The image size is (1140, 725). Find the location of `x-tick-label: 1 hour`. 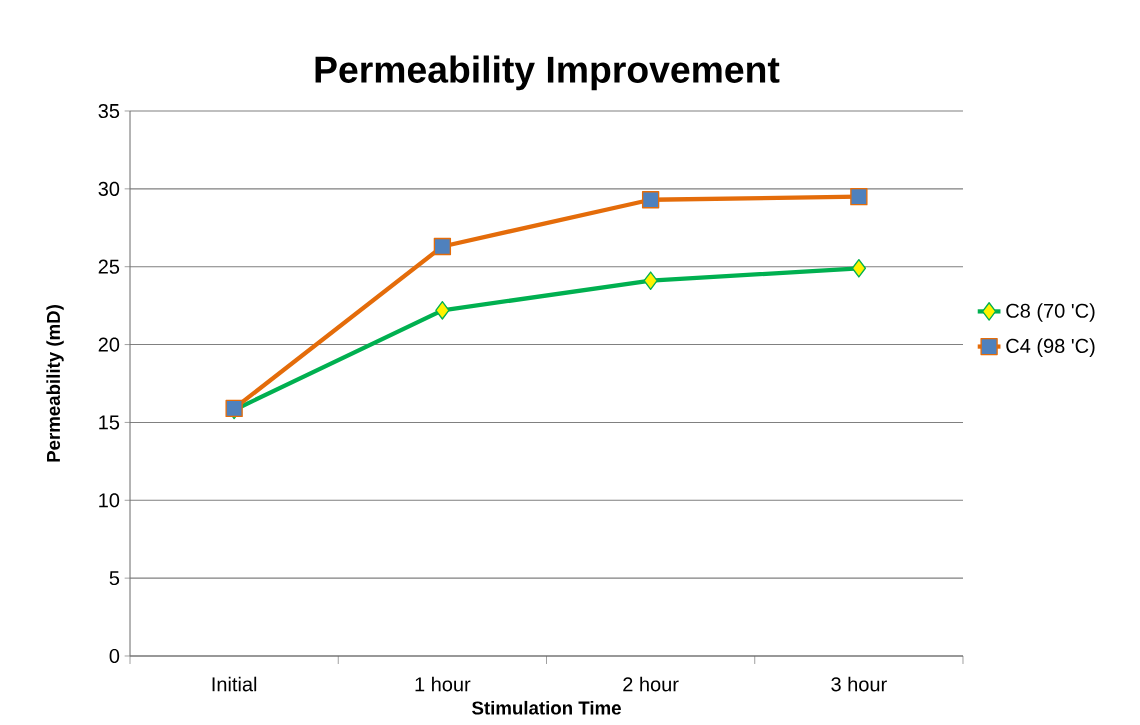

x-tick-label: 1 hour is located at coordinates (443, 684).